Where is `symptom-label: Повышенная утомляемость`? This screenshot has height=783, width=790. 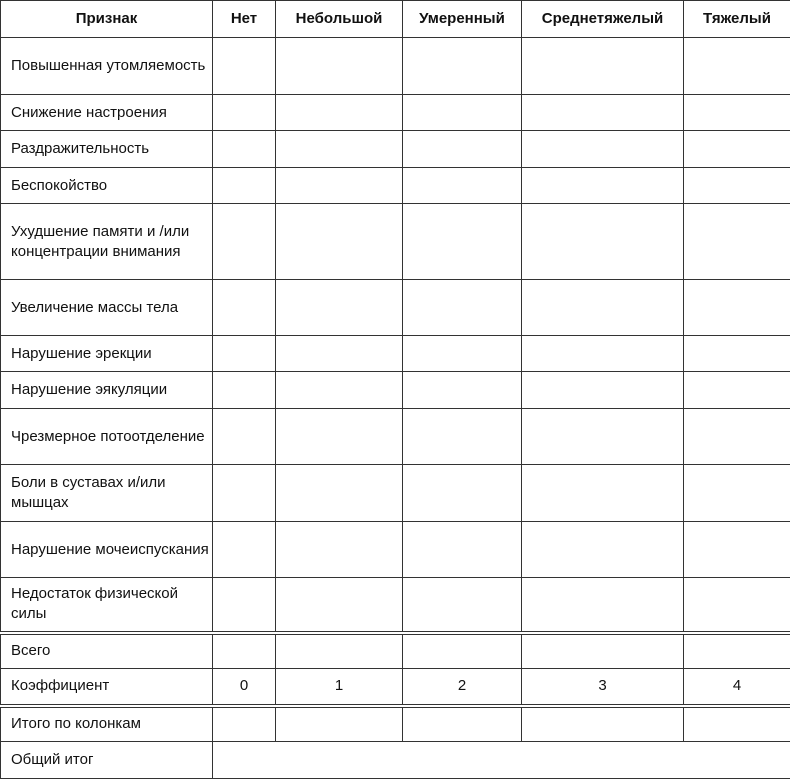 symptom-label: Повышенная утомляемость is located at coordinates (106, 66).